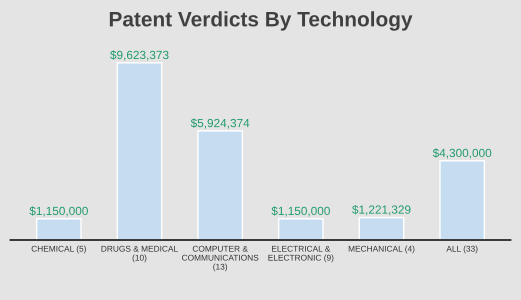  I want to click on x-tick-label: ALL (33), so click(462, 250).